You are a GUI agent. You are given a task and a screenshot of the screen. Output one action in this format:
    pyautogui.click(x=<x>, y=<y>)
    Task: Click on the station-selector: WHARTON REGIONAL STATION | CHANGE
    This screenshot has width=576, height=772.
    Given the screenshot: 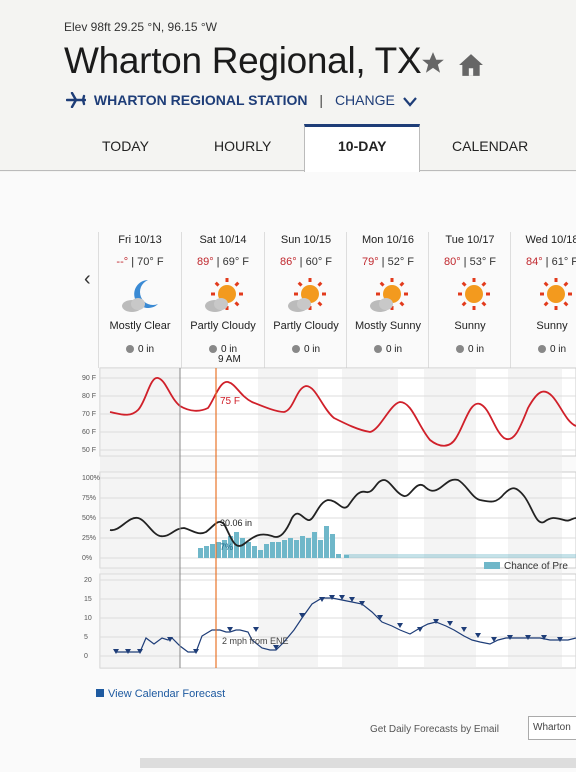 What is the action you would take?
    pyautogui.click(x=241, y=100)
    